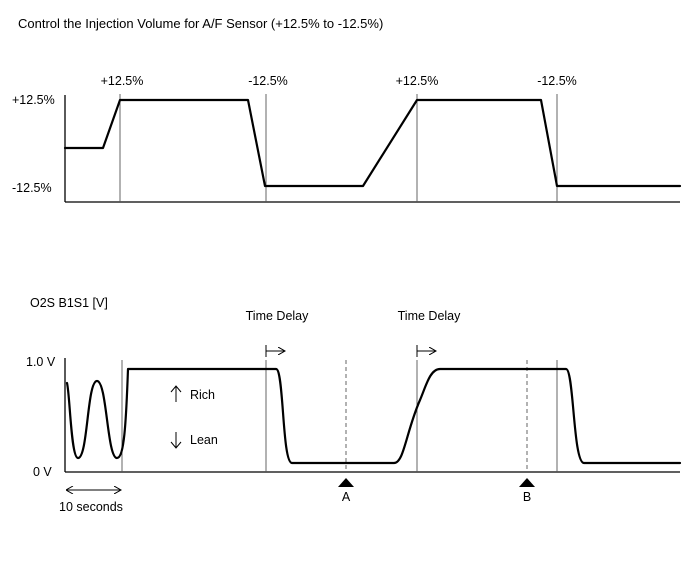 The height and width of the screenshot is (564, 690). What do you see at coordinates (372, 143) in the screenshot?
I see `injection-curve` at bounding box center [372, 143].